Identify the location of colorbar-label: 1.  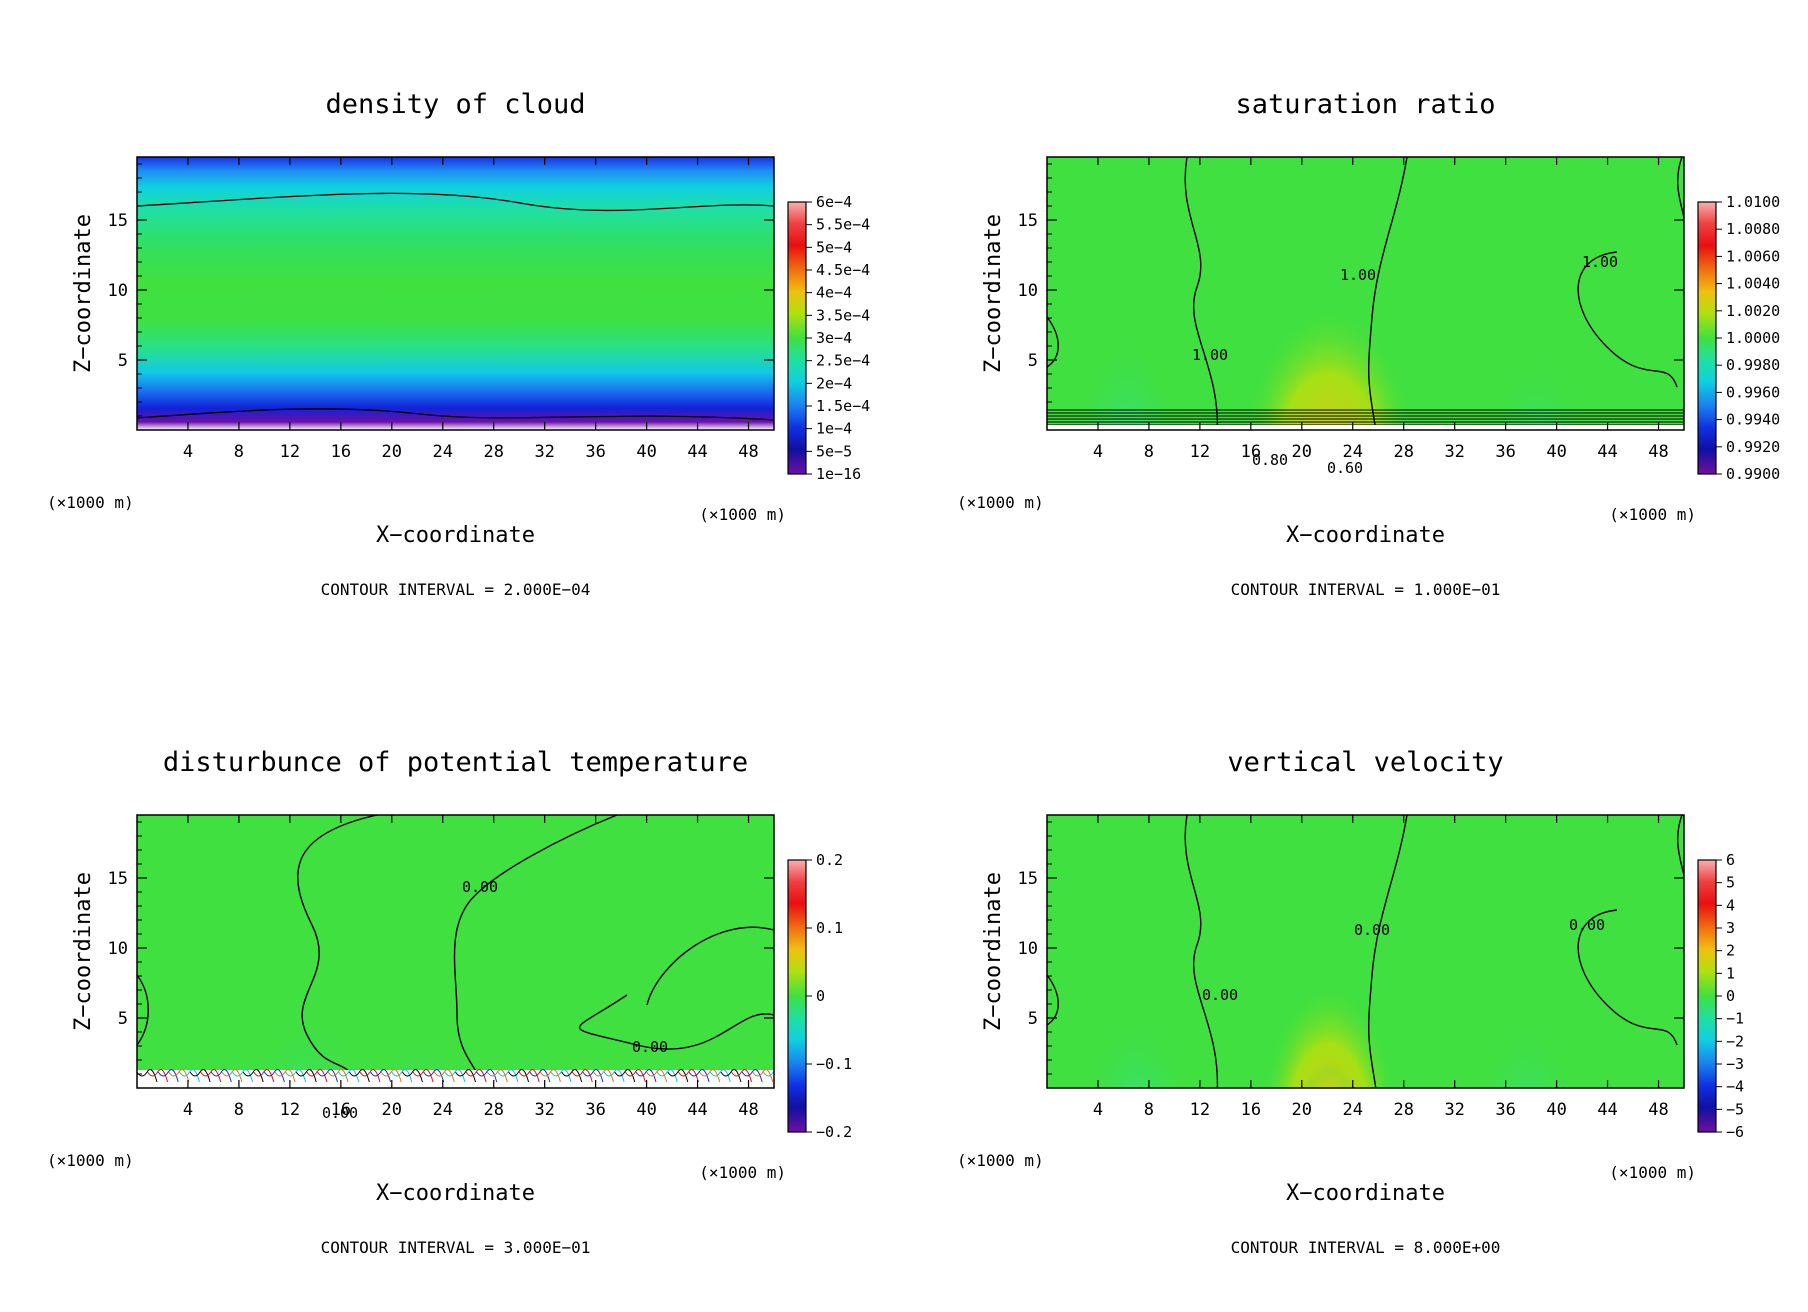
(1730, 973).